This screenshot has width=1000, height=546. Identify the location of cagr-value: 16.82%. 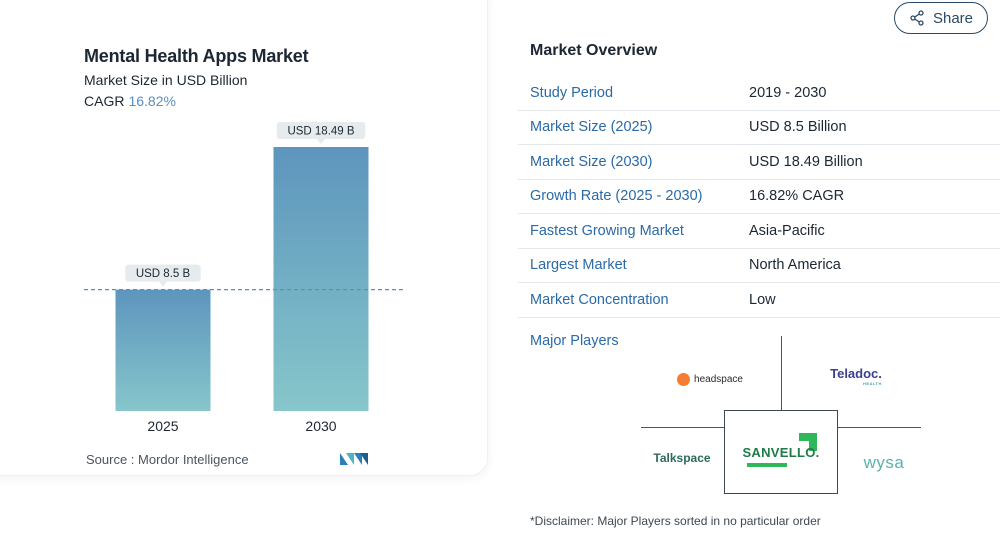
(152, 101).